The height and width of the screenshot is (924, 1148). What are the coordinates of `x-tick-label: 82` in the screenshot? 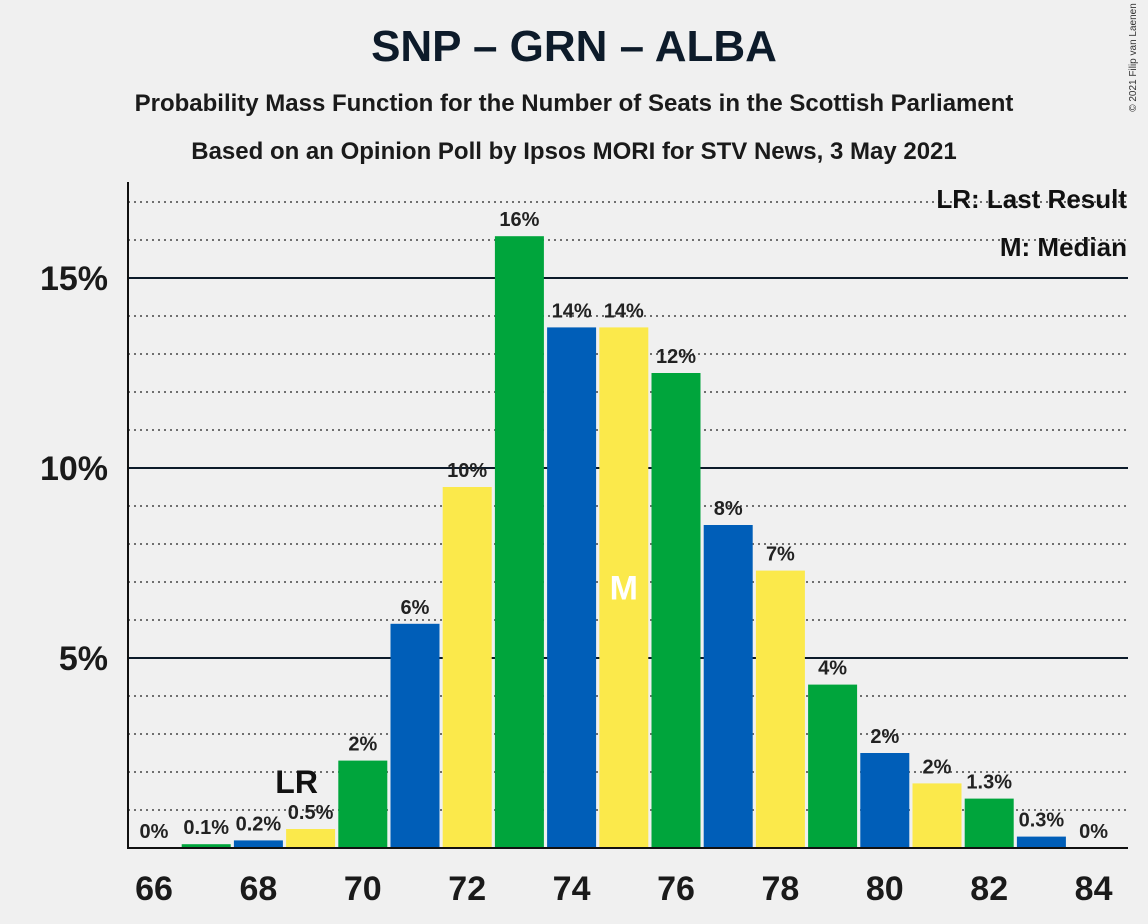 It's located at (989, 889).